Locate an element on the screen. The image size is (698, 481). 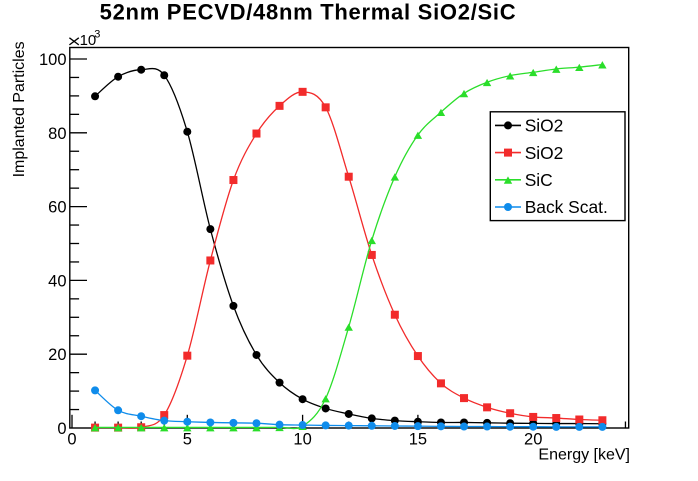
svg-text: 100 is located at coordinates (53, 60).